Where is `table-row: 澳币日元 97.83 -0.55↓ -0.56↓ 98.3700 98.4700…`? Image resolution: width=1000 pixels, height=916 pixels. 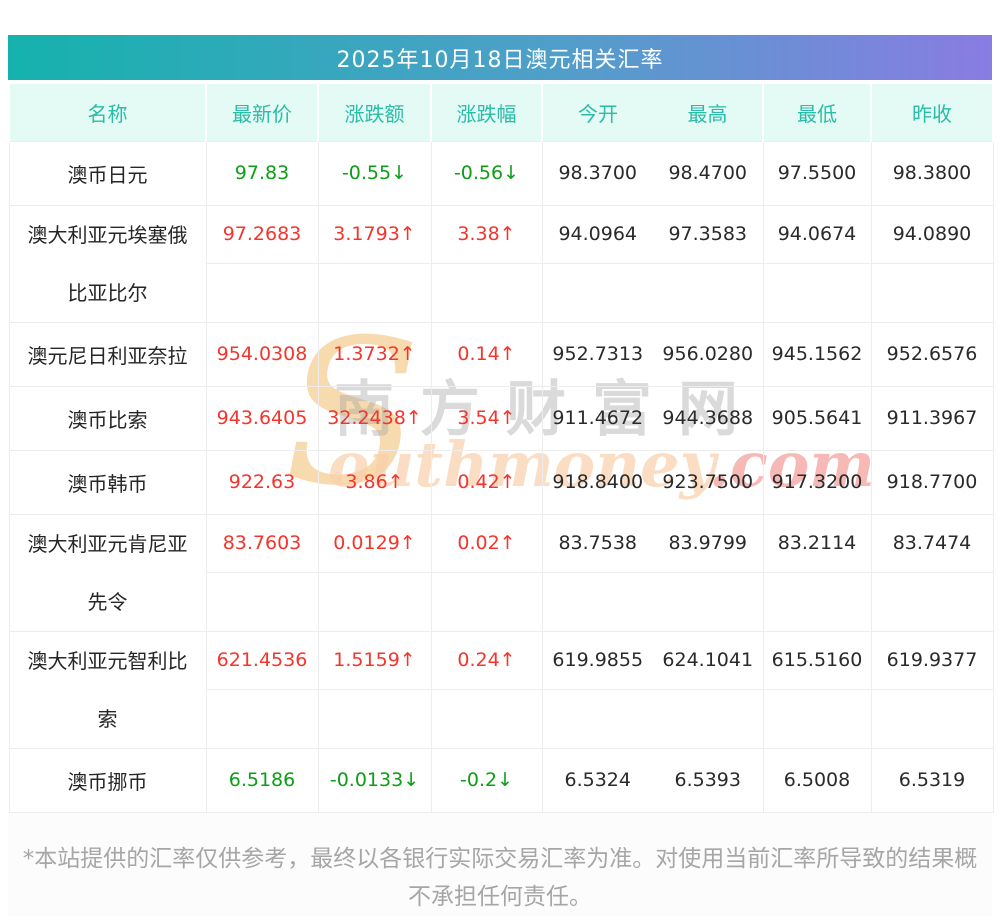 table-row: 澳币日元 97.83 -0.55↓ -0.56↓ 98.3700 98.4700… is located at coordinates (501, 173).